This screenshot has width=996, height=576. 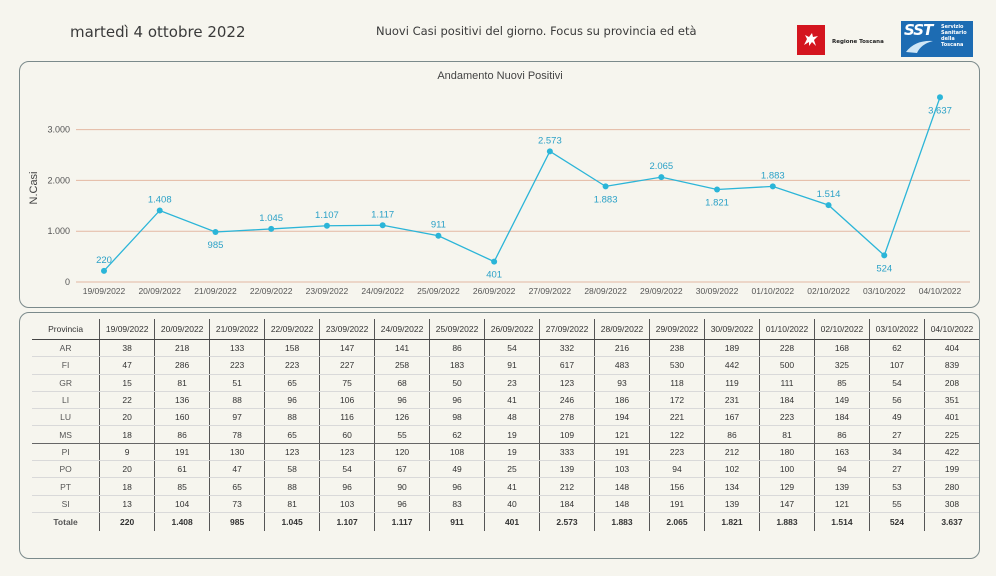 What do you see at coordinates (66, 417) in the screenshot?
I see `province-cell: LU` at bounding box center [66, 417].